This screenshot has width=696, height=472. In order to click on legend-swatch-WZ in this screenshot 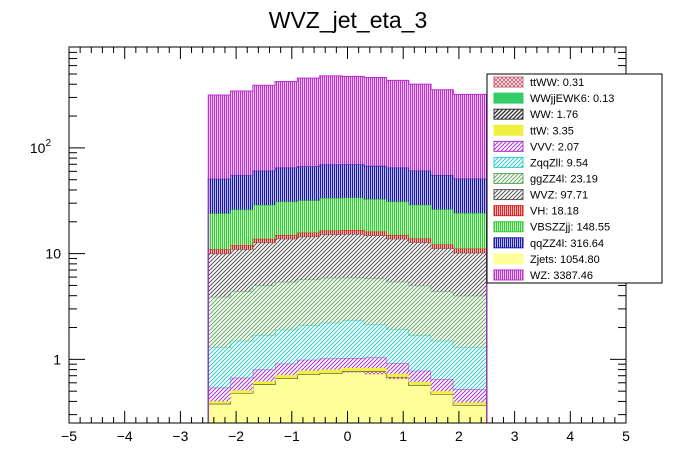, I will do `click(508, 275)`.